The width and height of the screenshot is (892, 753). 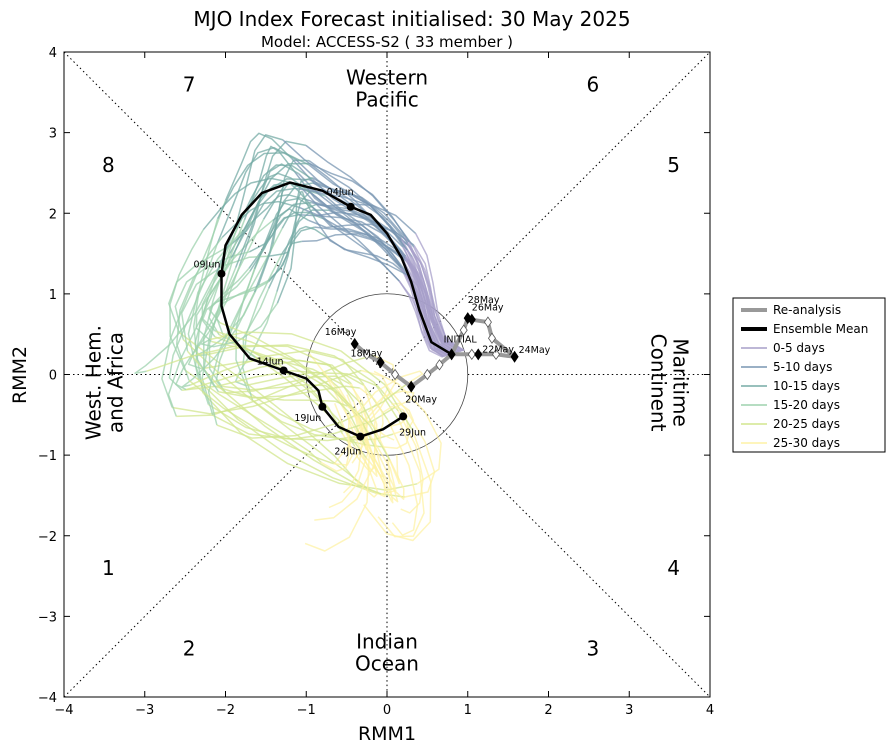 I want to click on y-tick-label: 1, so click(x=53, y=295).